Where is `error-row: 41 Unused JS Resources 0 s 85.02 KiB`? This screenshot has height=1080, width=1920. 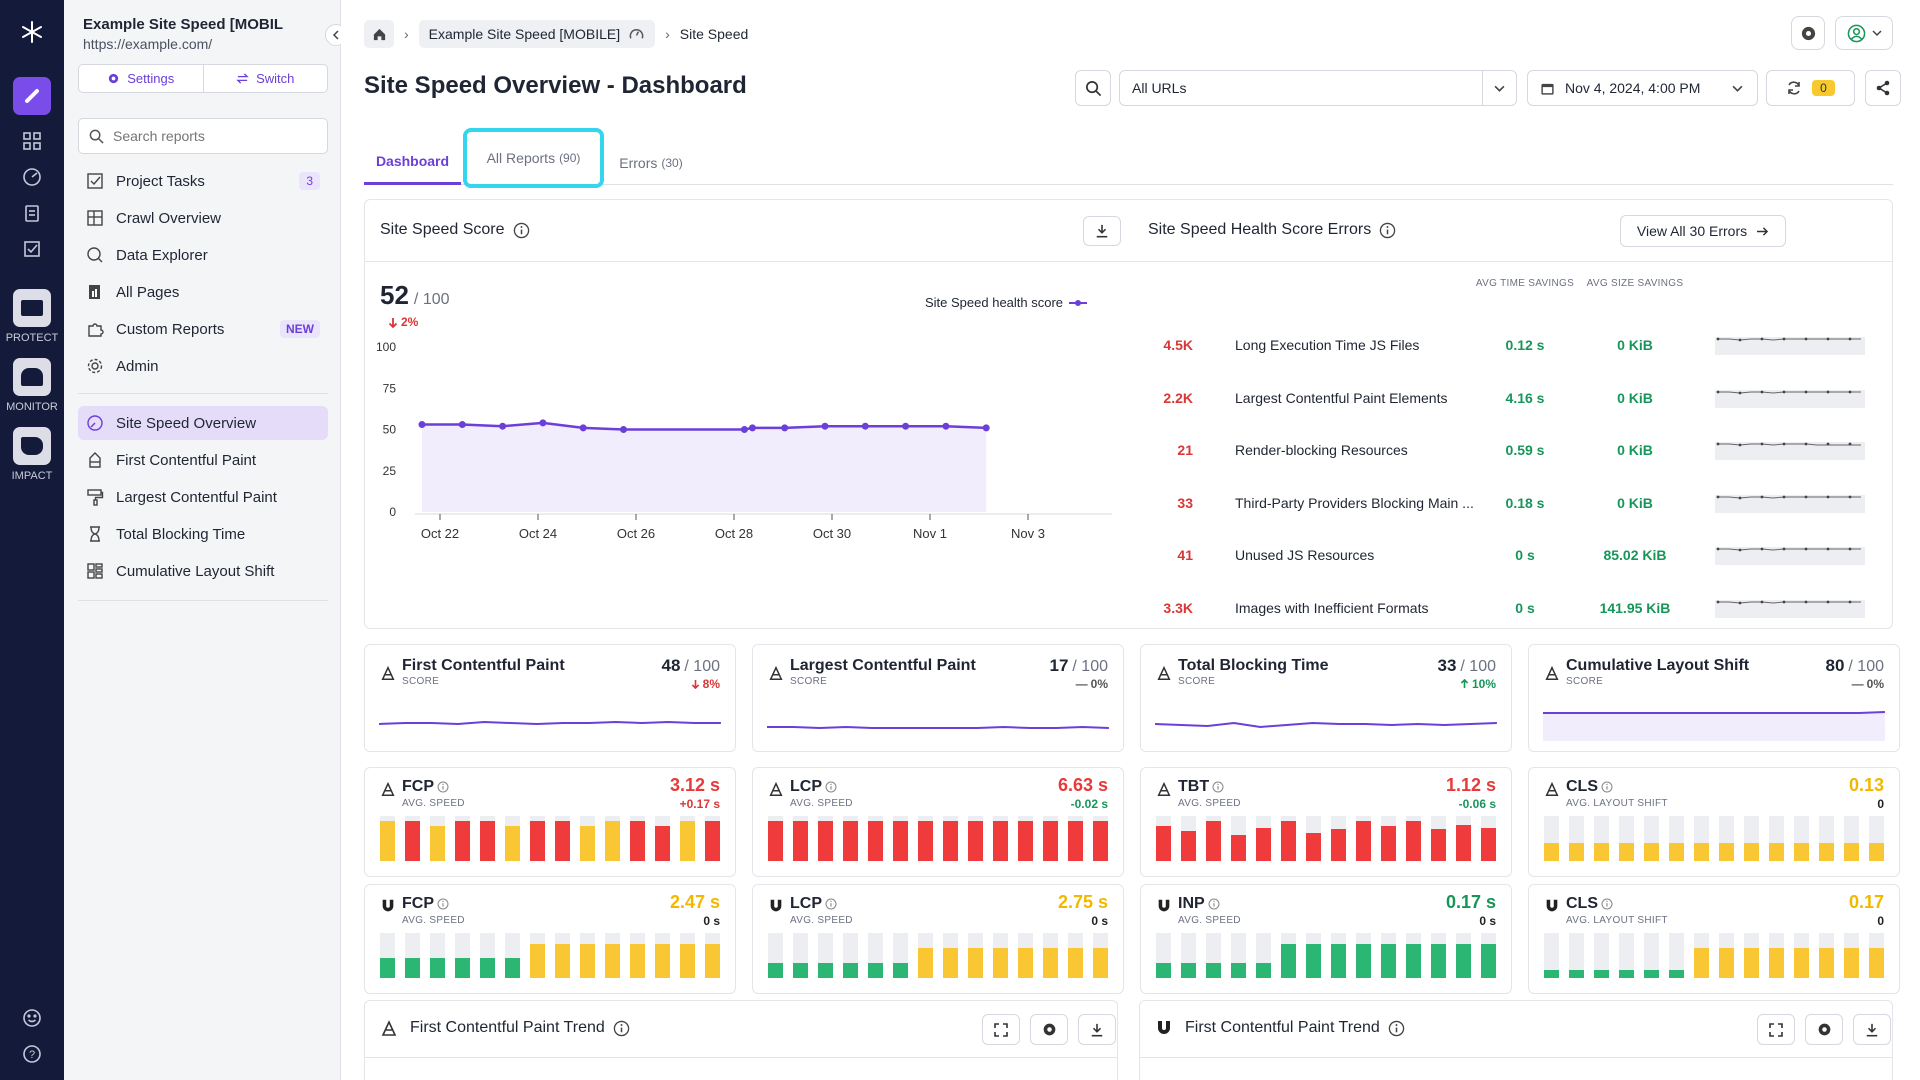 error-row: 41 Unused JS Resources 0 s 85.02 KiB is located at coordinates (1508, 555).